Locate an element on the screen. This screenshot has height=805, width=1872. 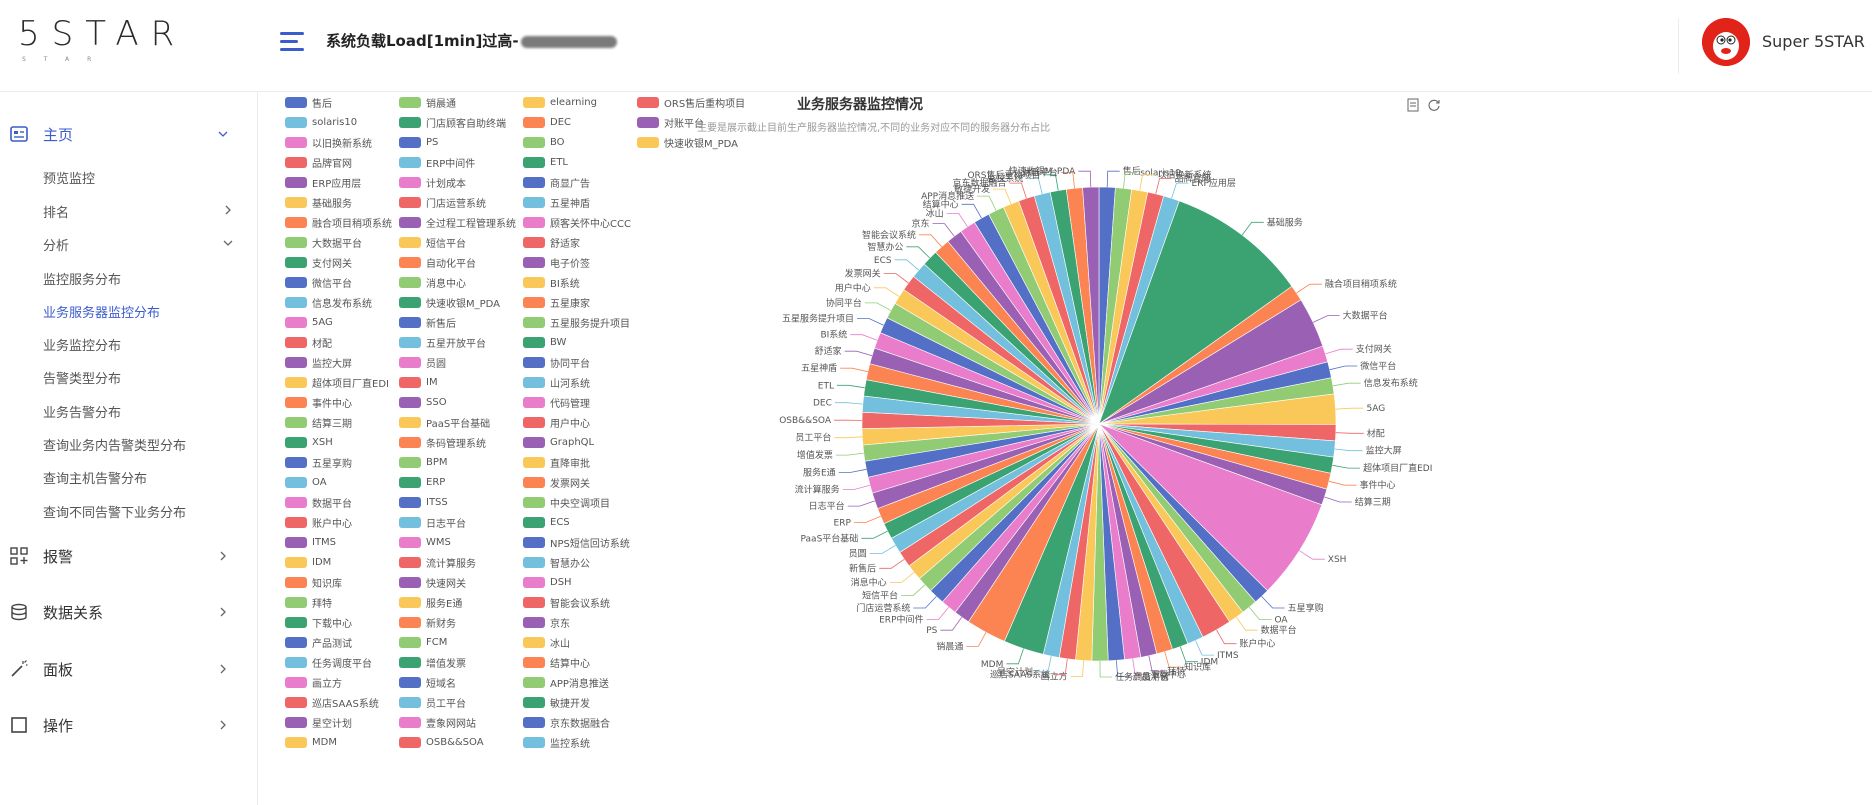
legend-item: 短域名 is located at coordinates (427, 683).